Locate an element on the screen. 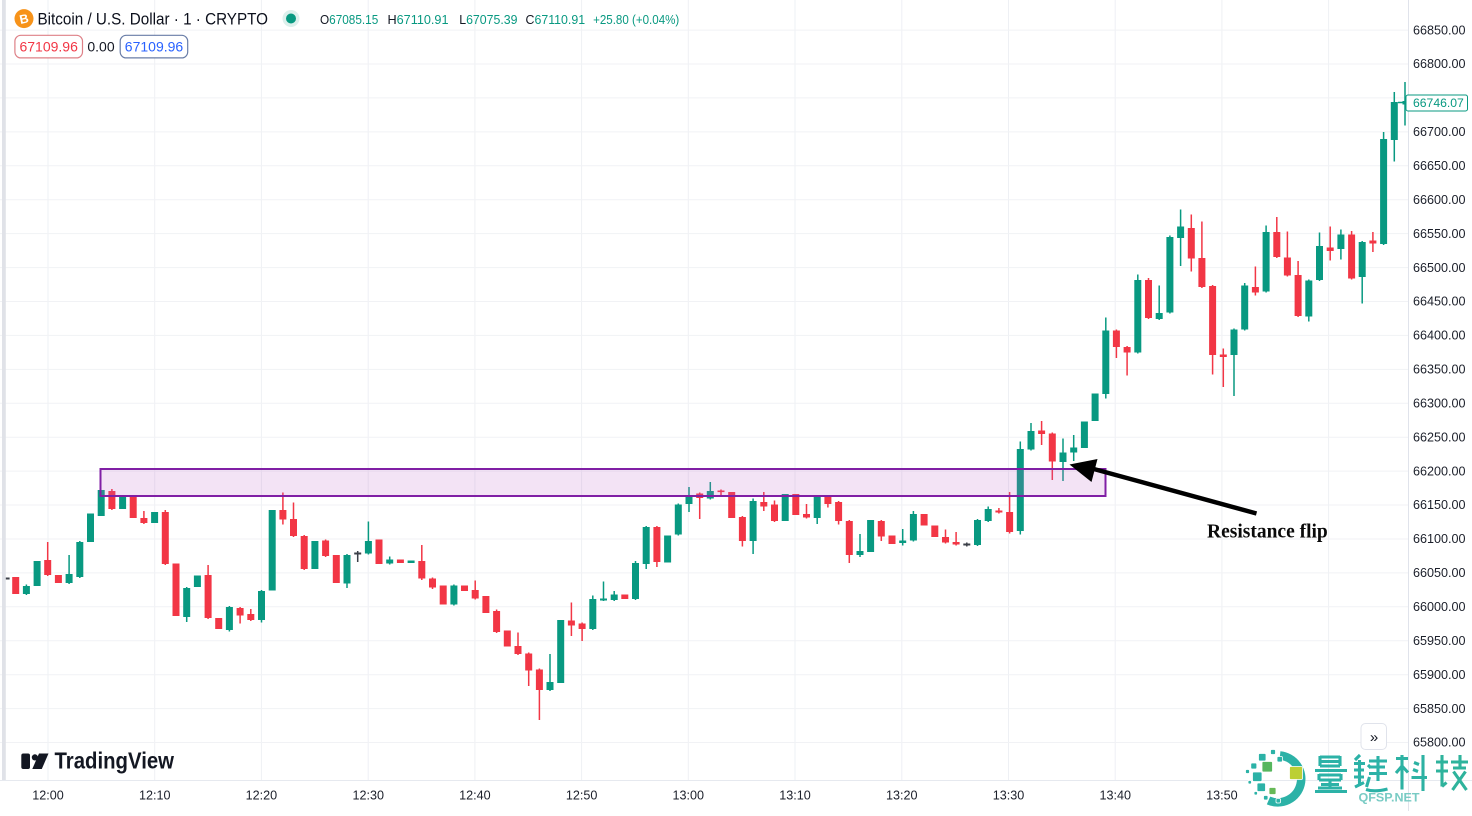  svg-text: QFSP.NET is located at coordinates (1389, 799).